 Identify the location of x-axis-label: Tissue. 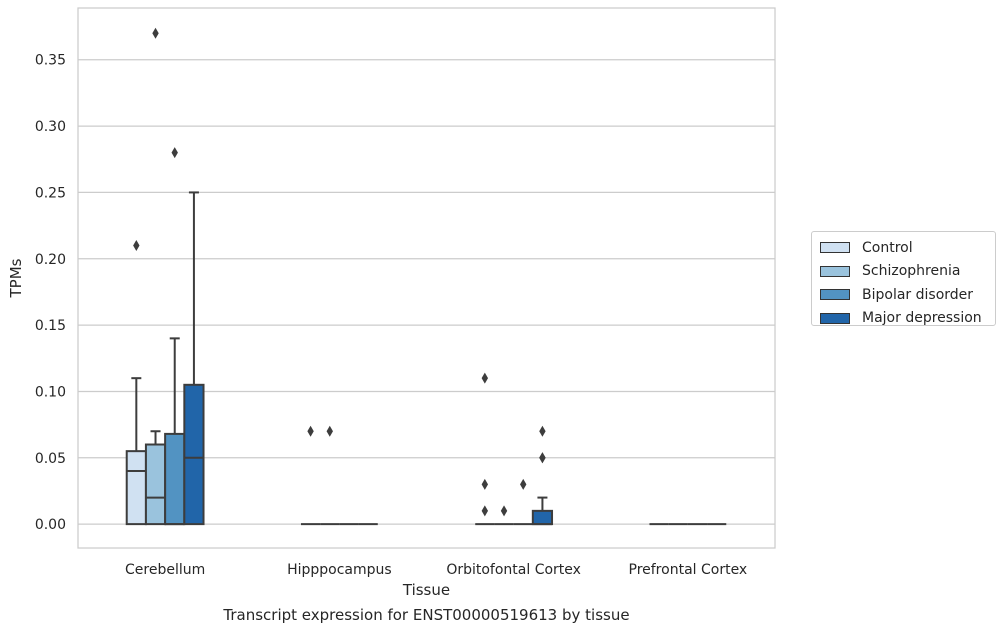
(426, 590).